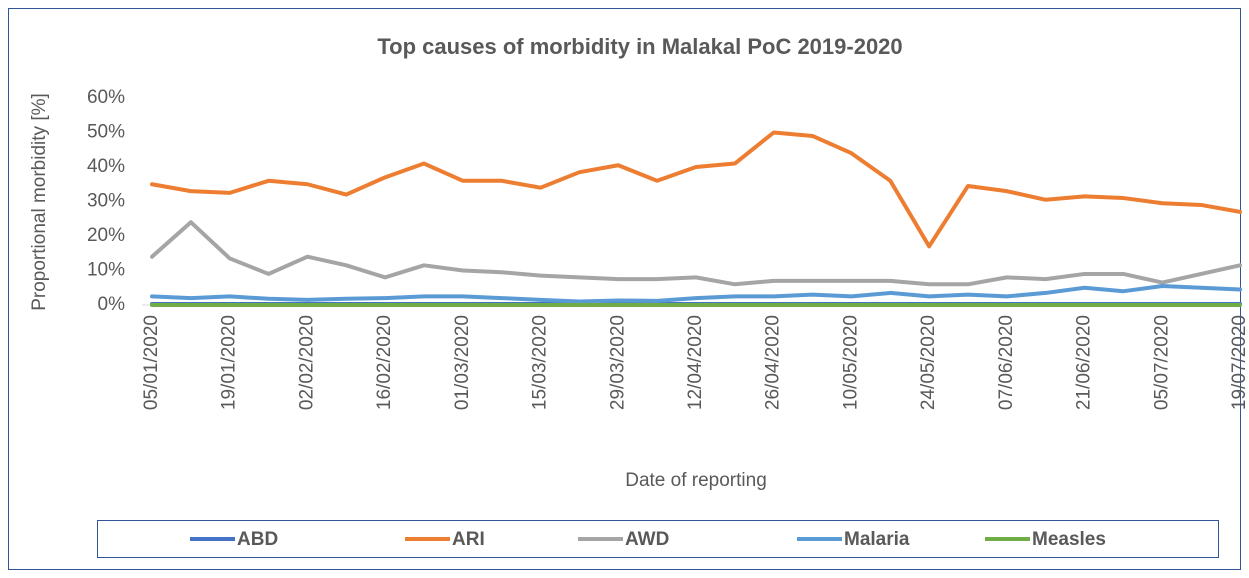 This screenshot has width=1249, height=578. Describe the element at coordinates (1006, 362) in the screenshot. I see `x-tick-label: 07/06/2020` at that location.